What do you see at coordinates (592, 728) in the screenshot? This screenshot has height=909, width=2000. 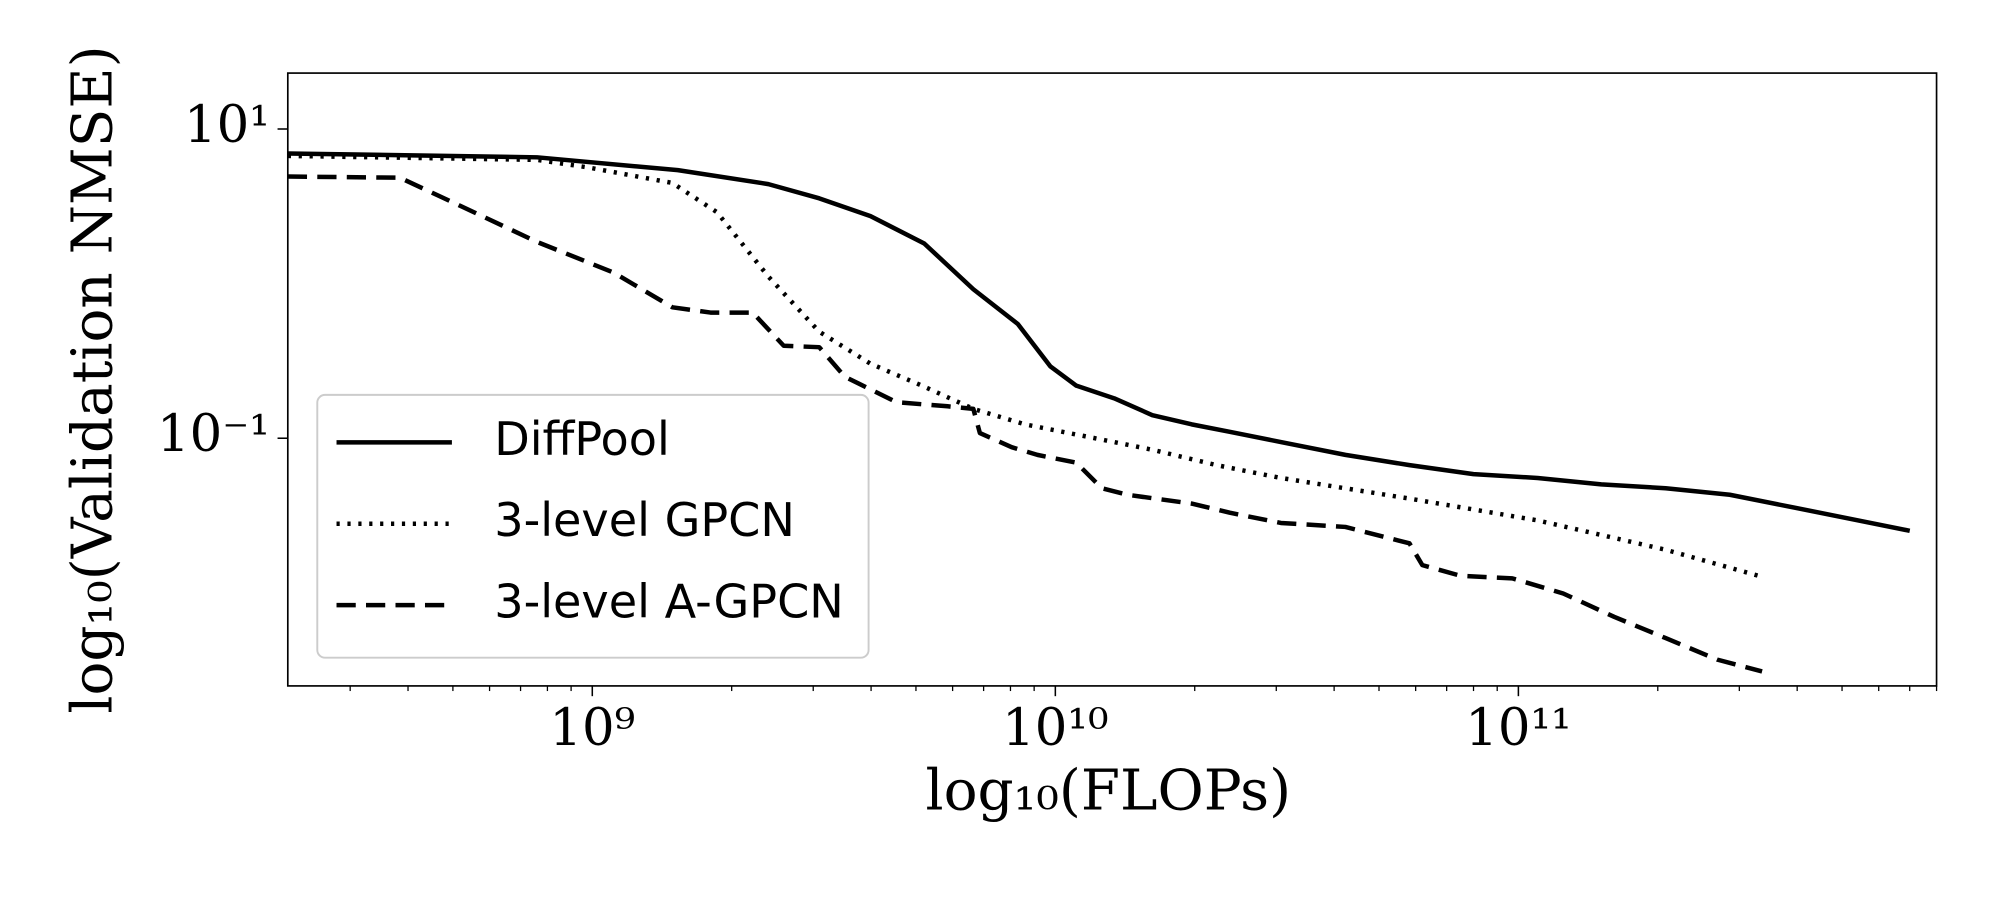 I see `x-tick-label: 10⁹` at bounding box center [592, 728].